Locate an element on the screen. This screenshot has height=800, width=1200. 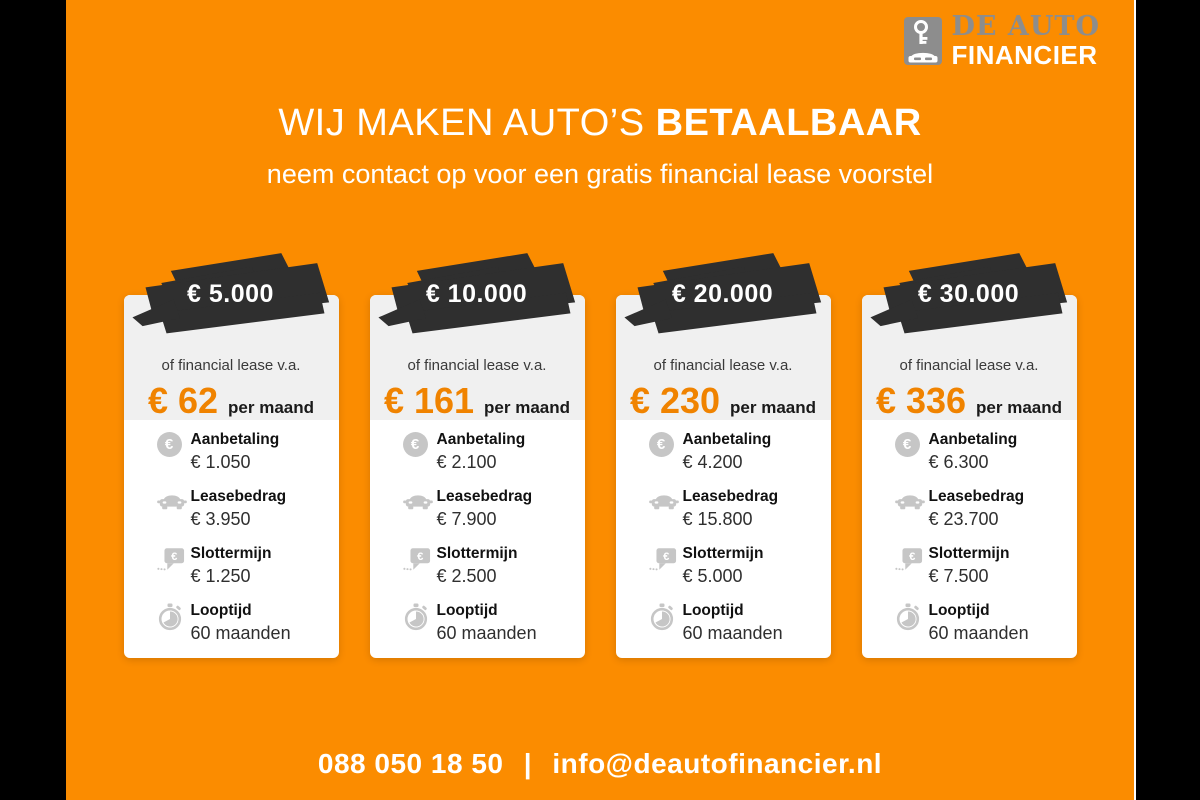
price-row: € 161 per maand is located at coordinates (477, 401).